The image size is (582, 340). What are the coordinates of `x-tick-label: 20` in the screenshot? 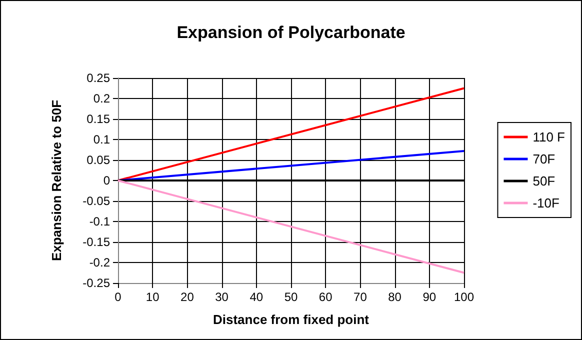 It's located at (187, 297).